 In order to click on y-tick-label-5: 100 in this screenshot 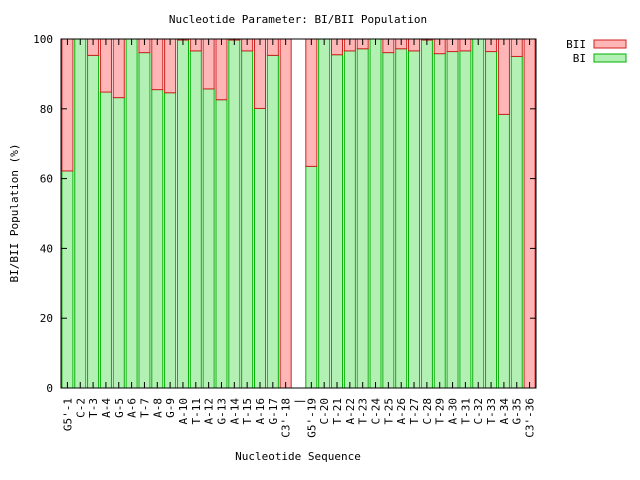, I will do `click(43, 39)`.